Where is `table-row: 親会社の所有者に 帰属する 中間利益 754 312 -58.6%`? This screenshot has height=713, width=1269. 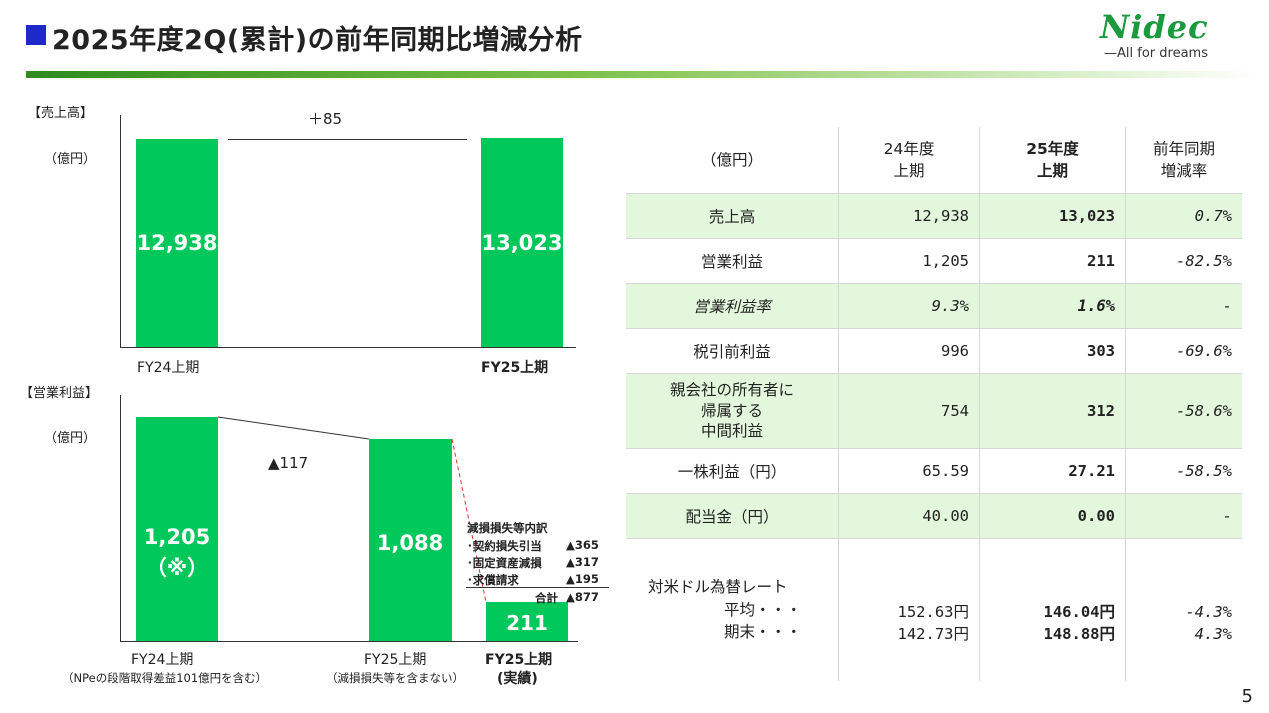 table-row: 親会社の所有者に 帰属する 中間利益 754 312 -58.6% is located at coordinates (934, 411).